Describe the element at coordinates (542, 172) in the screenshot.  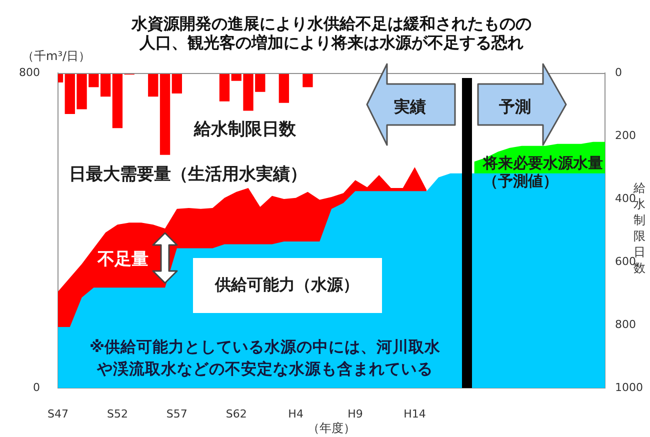
I see `series-label: 将来必要水源水量（予測値）` at that location.